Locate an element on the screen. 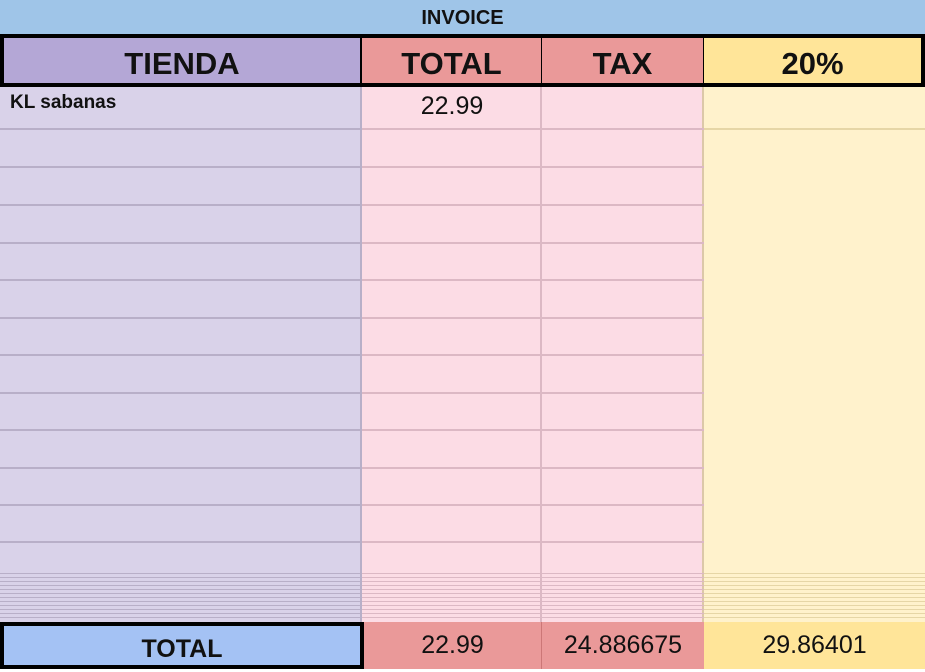 Image resolution: width=925 pixels, height=672 pixels. invoice-title: INVOICE is located at coordinates (462, 17).